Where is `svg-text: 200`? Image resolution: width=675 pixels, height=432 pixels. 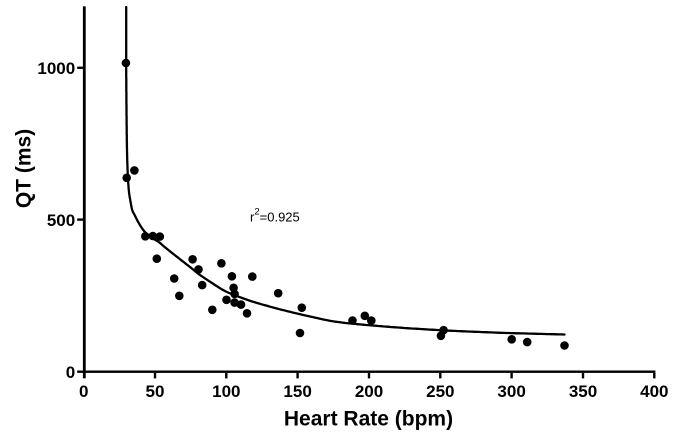
svg-text: 200 is located at coordinates (369, 391).